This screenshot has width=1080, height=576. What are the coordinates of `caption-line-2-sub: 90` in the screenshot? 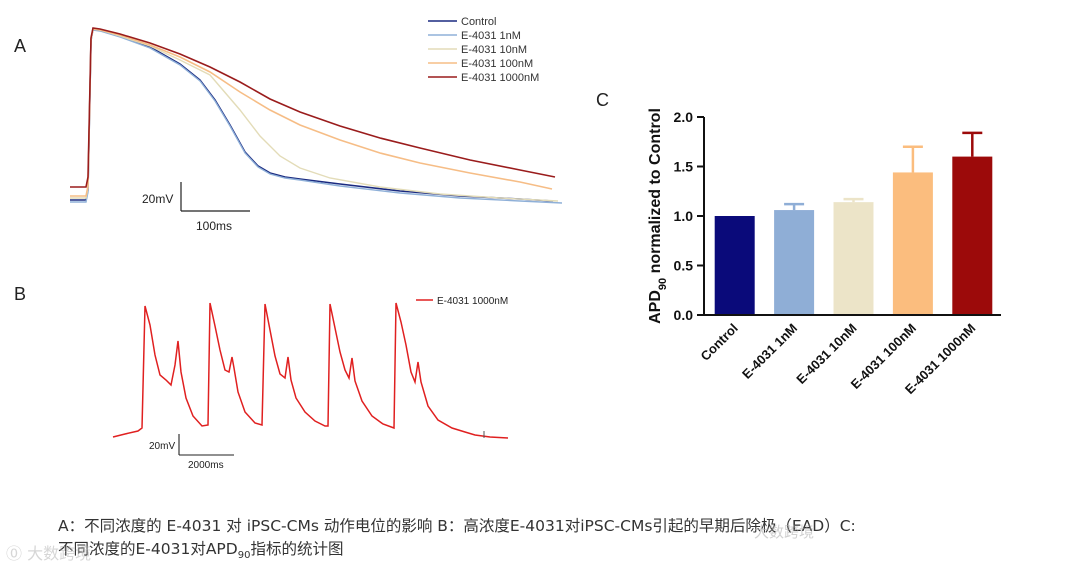 It's located at (244, 556).